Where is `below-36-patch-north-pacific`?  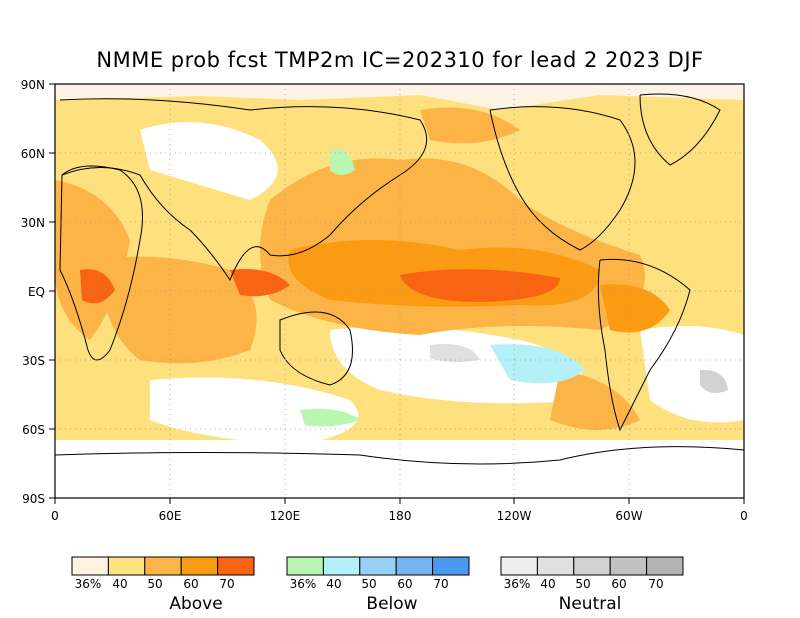
below-36-patch-north-pacific is located at coordinates (342, 162).